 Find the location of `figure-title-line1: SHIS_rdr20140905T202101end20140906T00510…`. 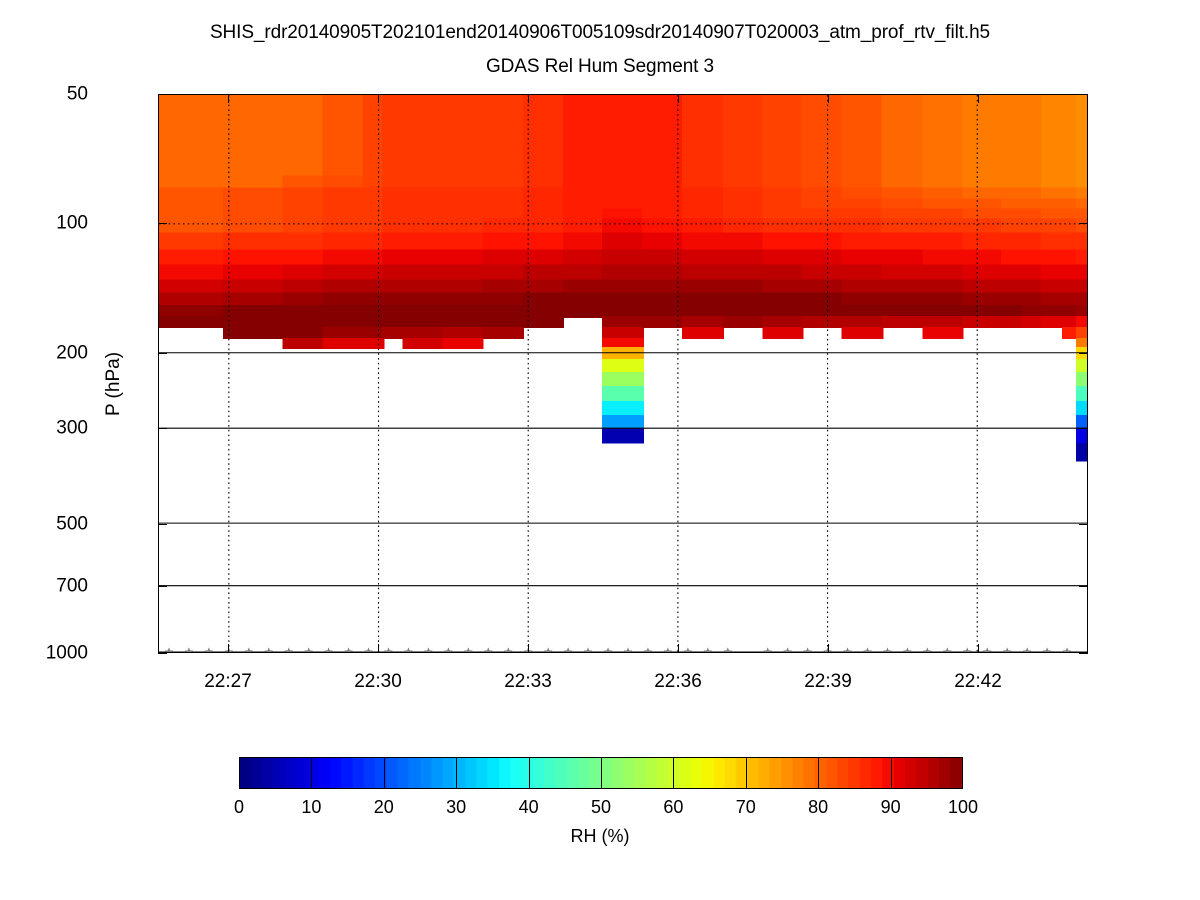

figure-title-line1: SHIS_rdr20140905T202101end20140906T00510… is located at coordinates (600, 32).